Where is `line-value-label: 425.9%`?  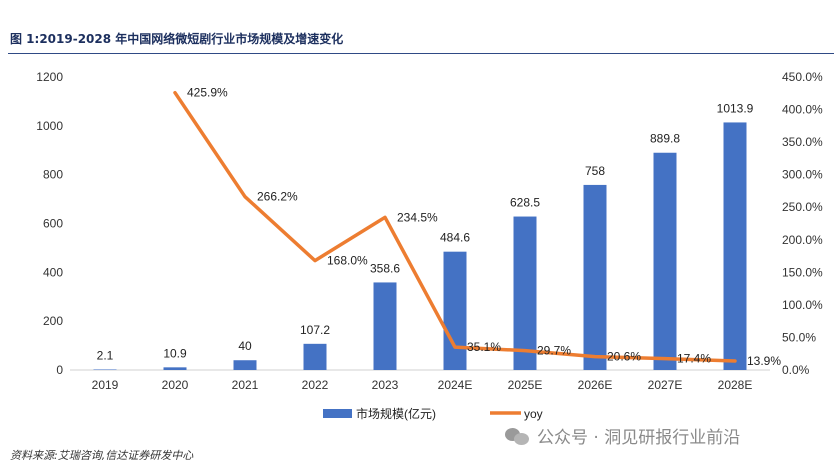
line-value-label: 425.9% is located at coordinates (207, 93).